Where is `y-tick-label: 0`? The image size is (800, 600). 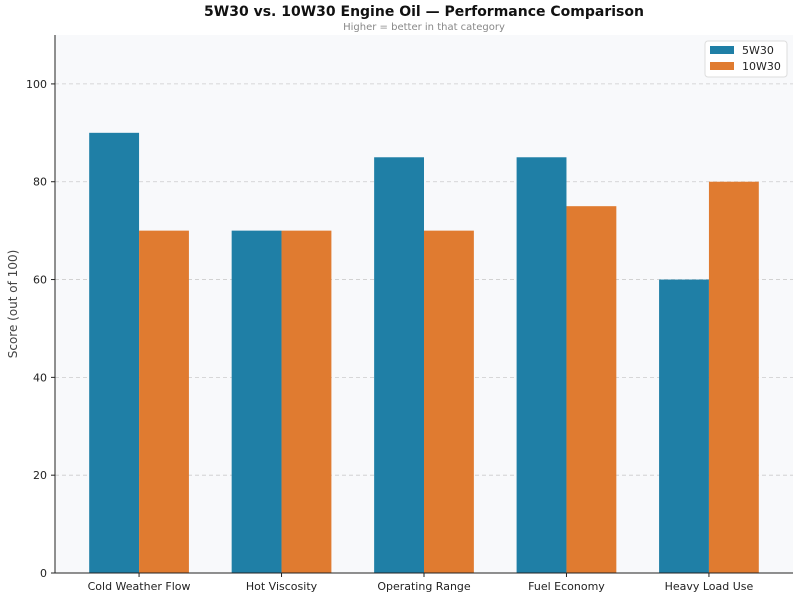
y-tick-label: 0 is located at coordinates (43, 573).